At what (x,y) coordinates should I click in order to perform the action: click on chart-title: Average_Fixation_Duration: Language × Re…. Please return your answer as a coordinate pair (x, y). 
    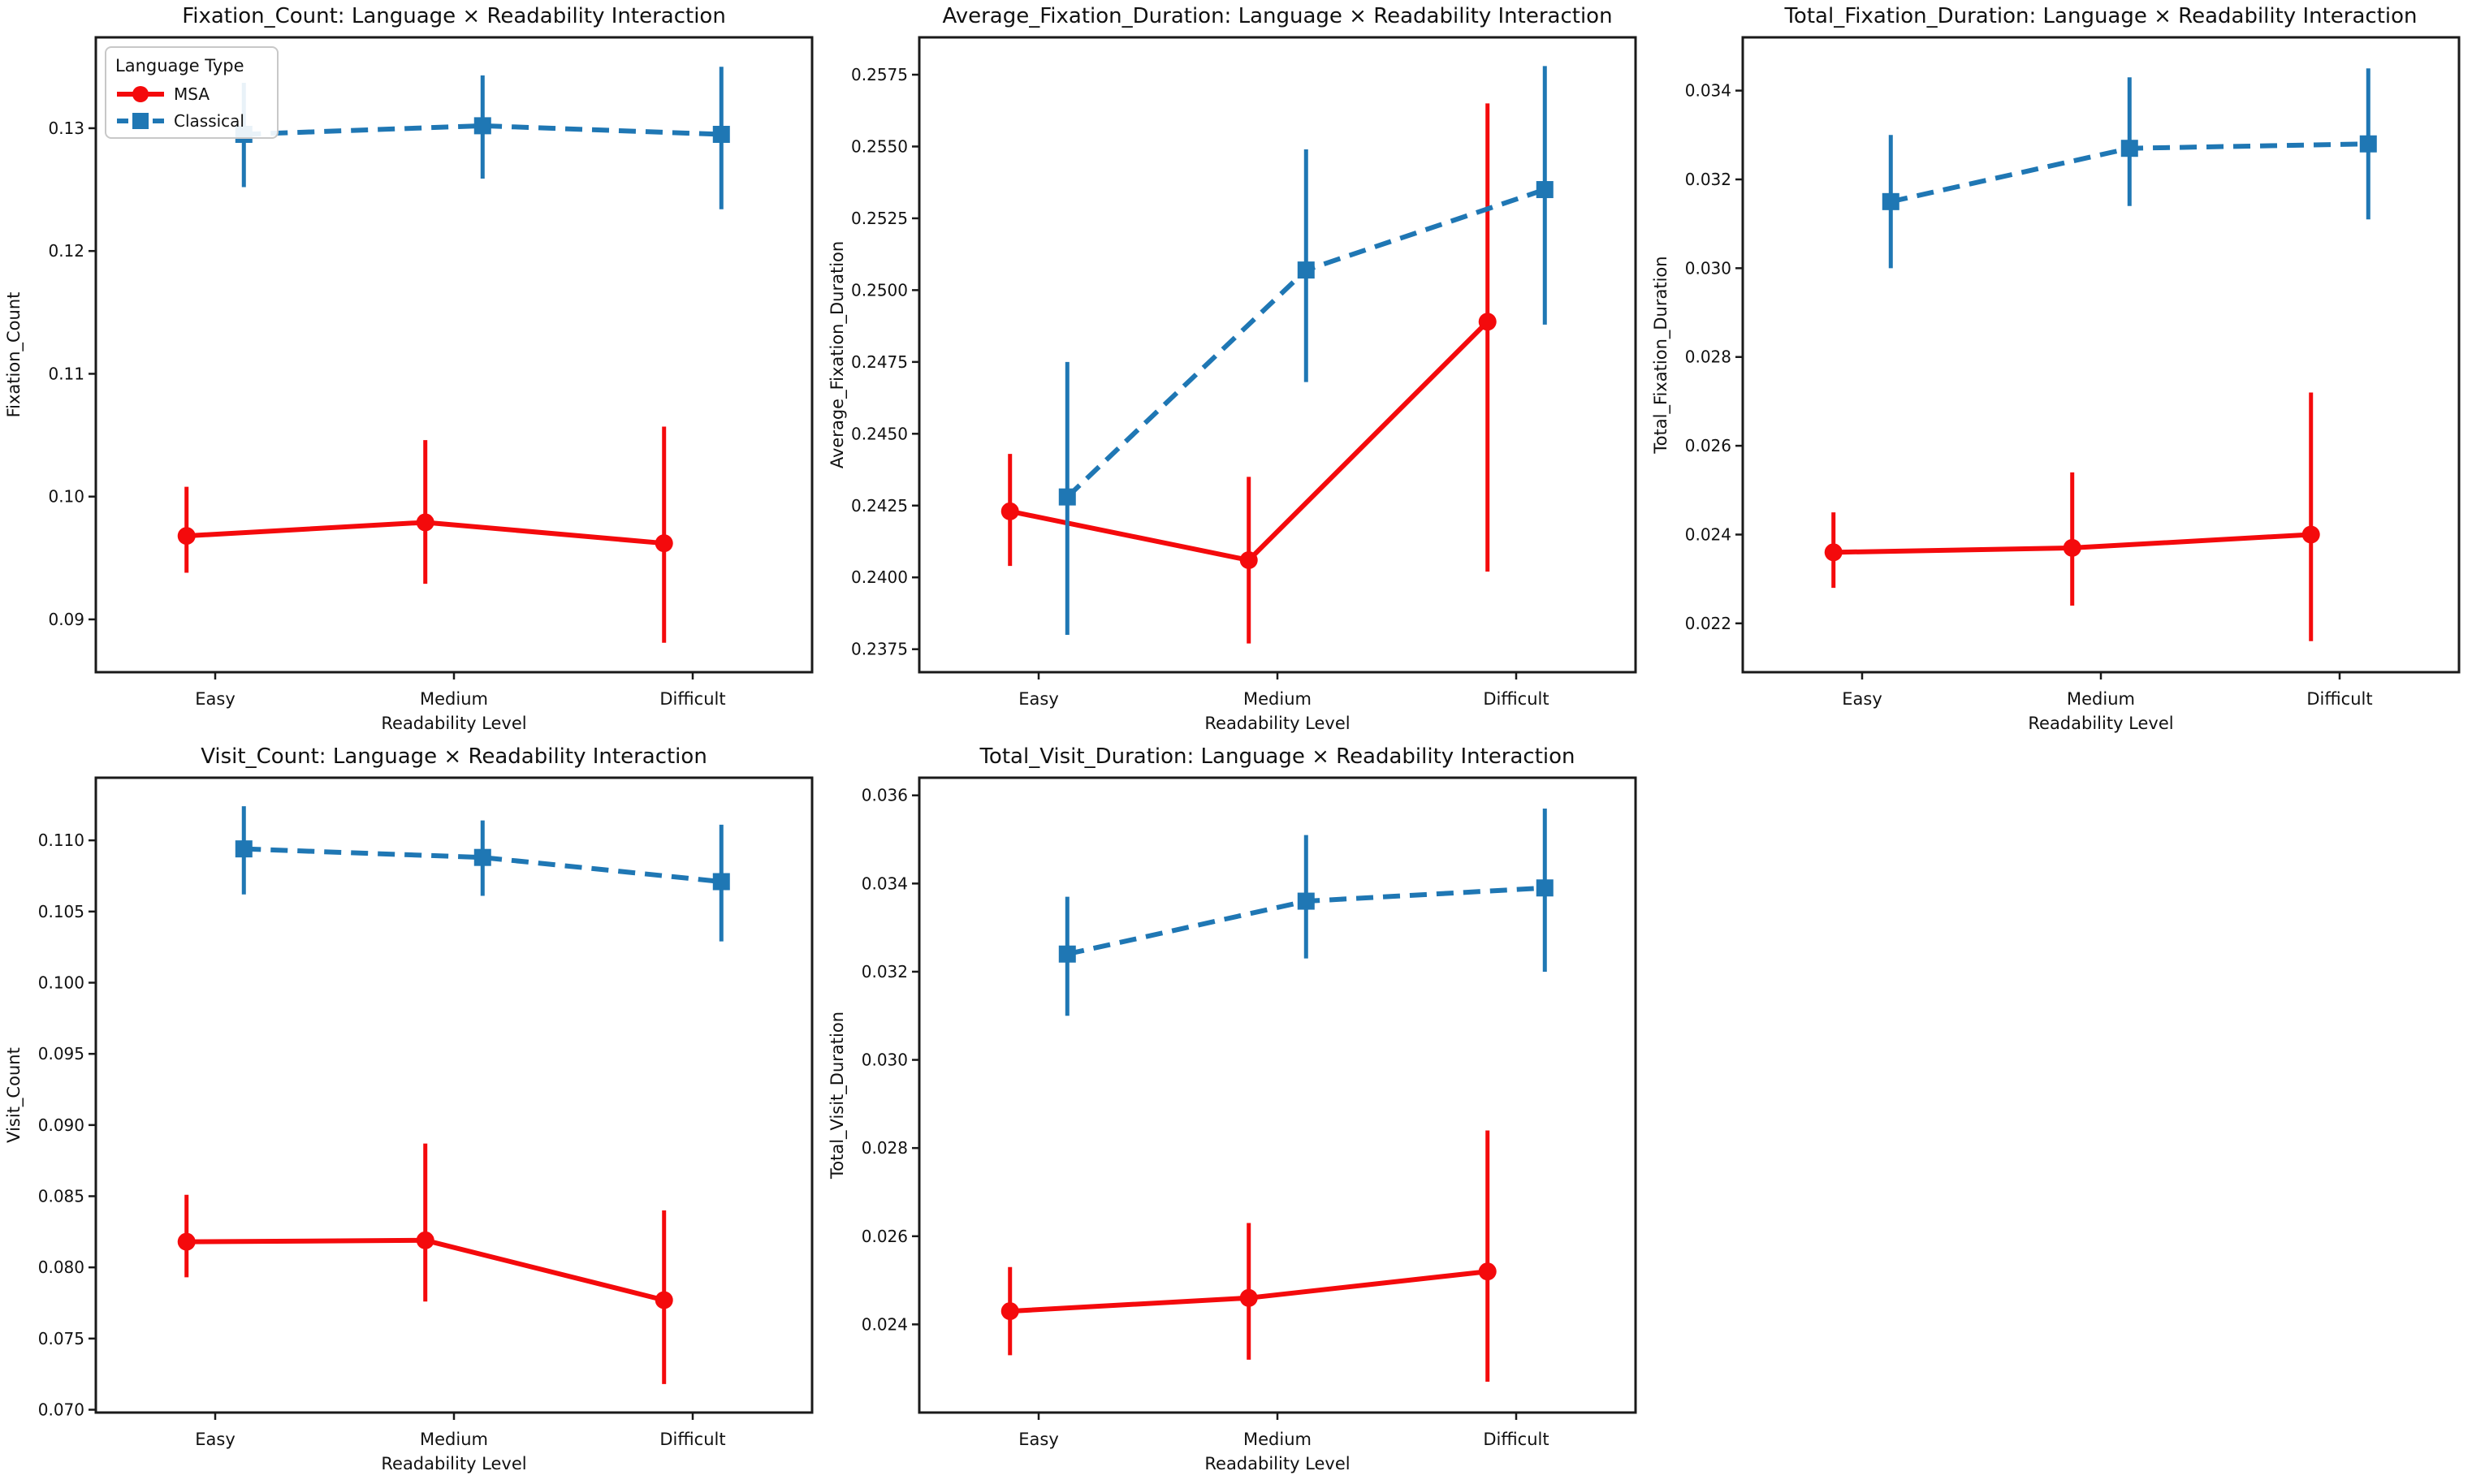
    Looking at the image, I should click on (1277, 16).